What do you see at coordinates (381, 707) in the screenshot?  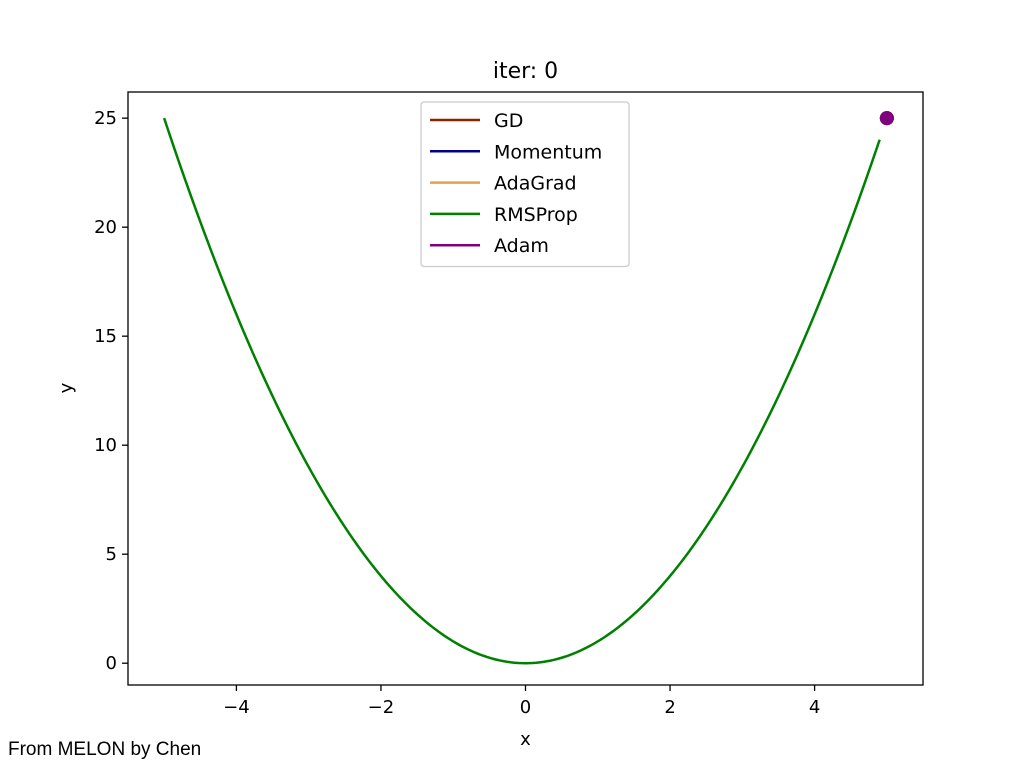 I see `x-tick-label: −2` at bounding box center [381, 707].